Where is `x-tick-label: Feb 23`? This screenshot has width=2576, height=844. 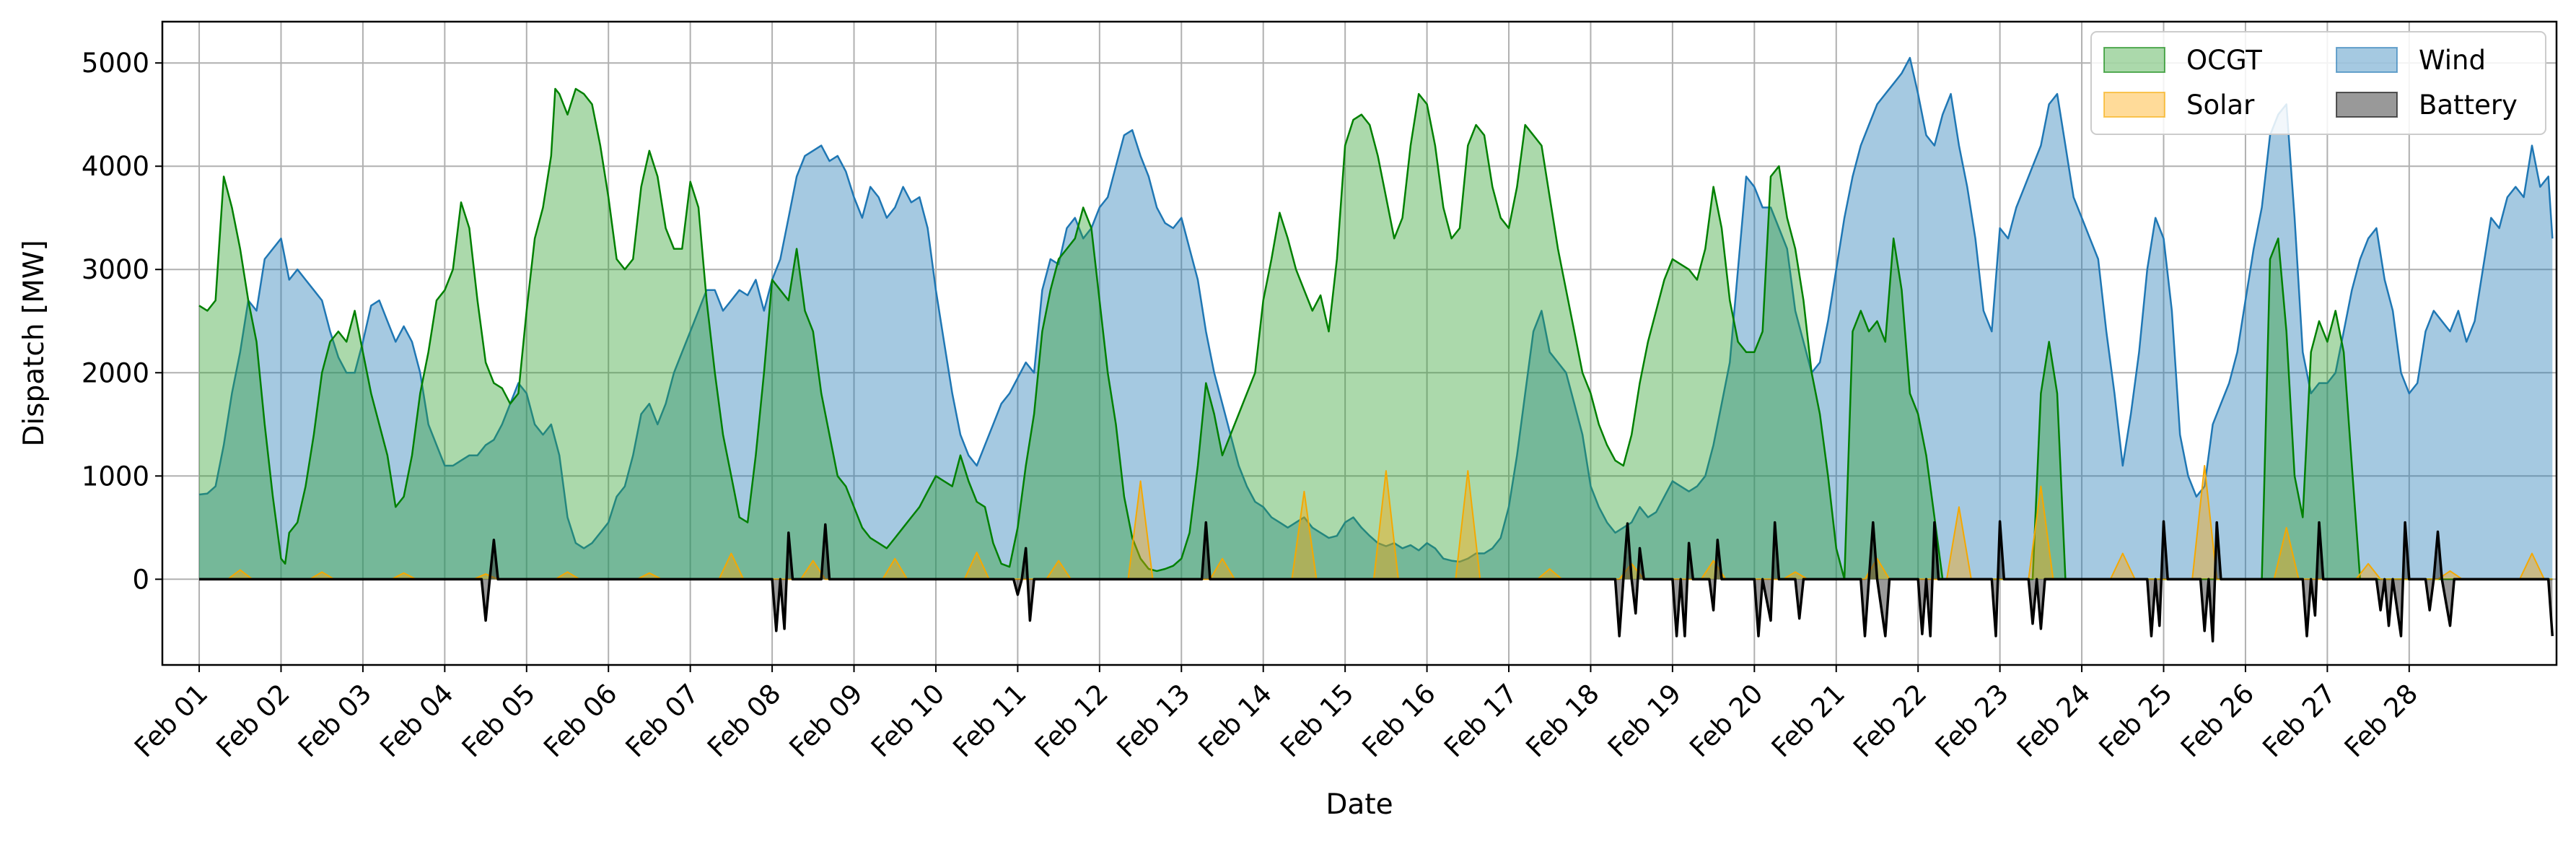 x-tick-label: Feb 23 is located at coordinates (1972, 720).